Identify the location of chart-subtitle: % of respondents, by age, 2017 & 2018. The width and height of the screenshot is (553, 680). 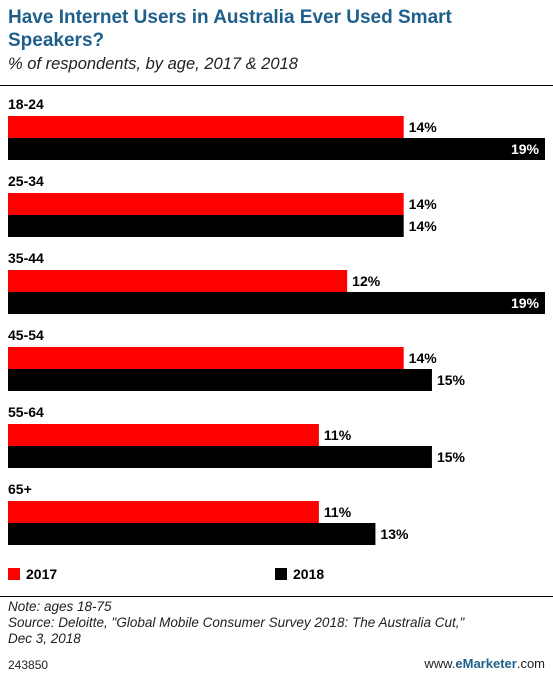
(153, 64).